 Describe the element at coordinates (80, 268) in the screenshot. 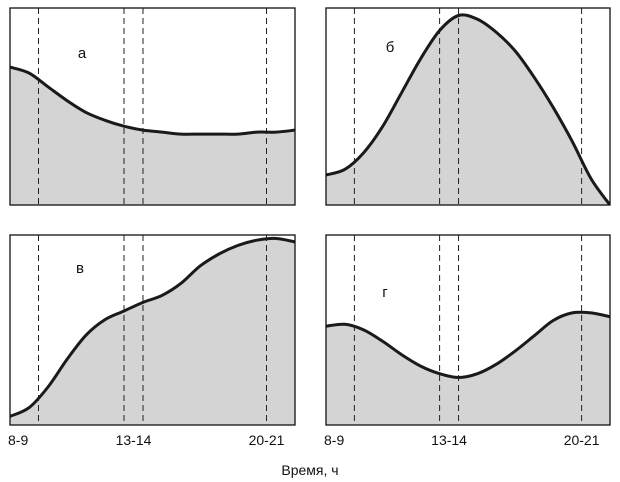

I see `panel-label: в` at that location.